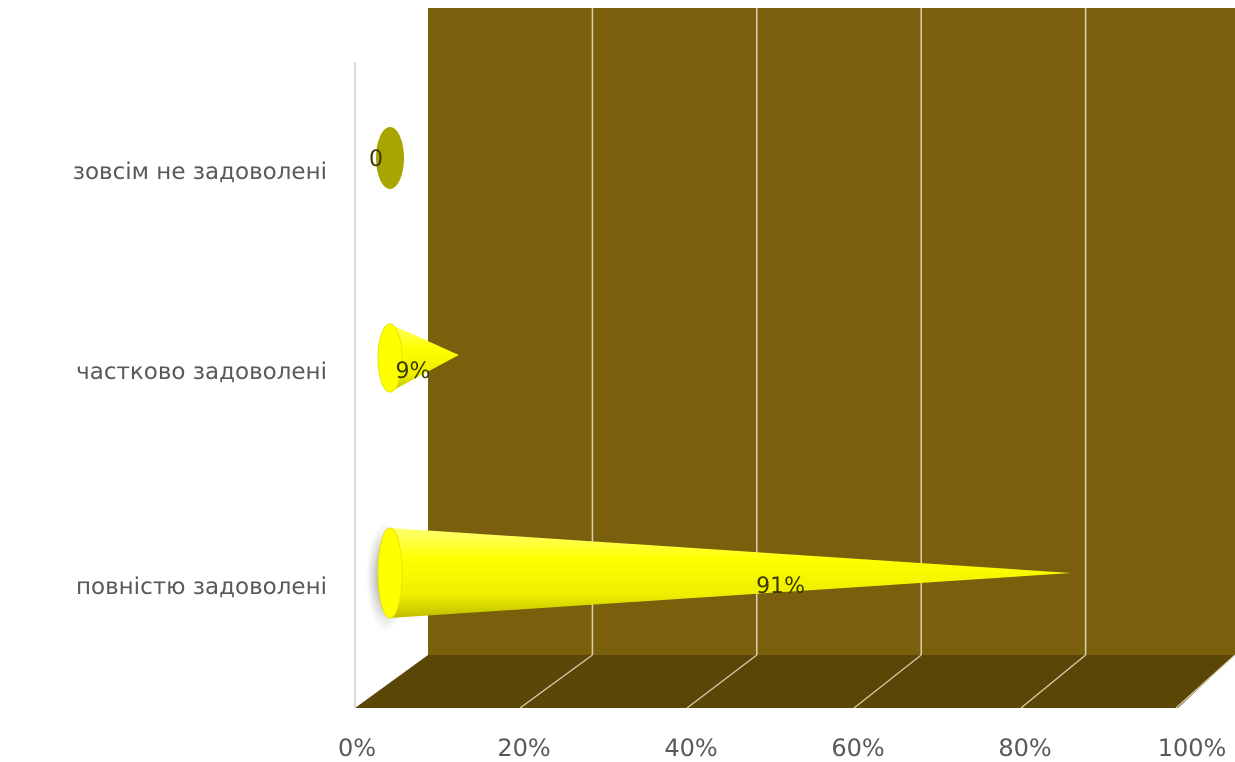  I want to click on data-label: 91%, so click(780, 586).